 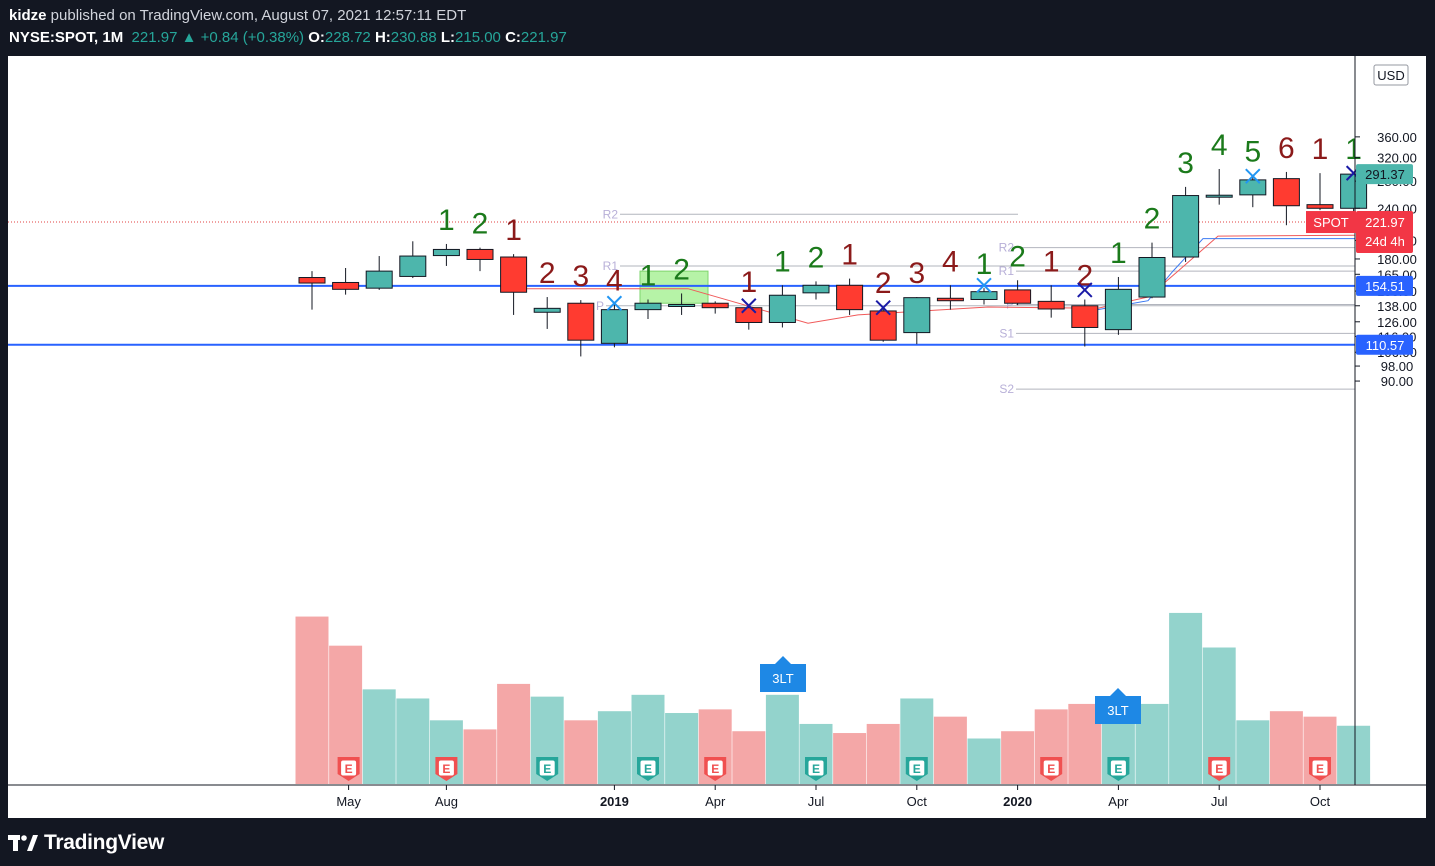 I want to click on level-price-tag-box, so click(x=1384, y=344).